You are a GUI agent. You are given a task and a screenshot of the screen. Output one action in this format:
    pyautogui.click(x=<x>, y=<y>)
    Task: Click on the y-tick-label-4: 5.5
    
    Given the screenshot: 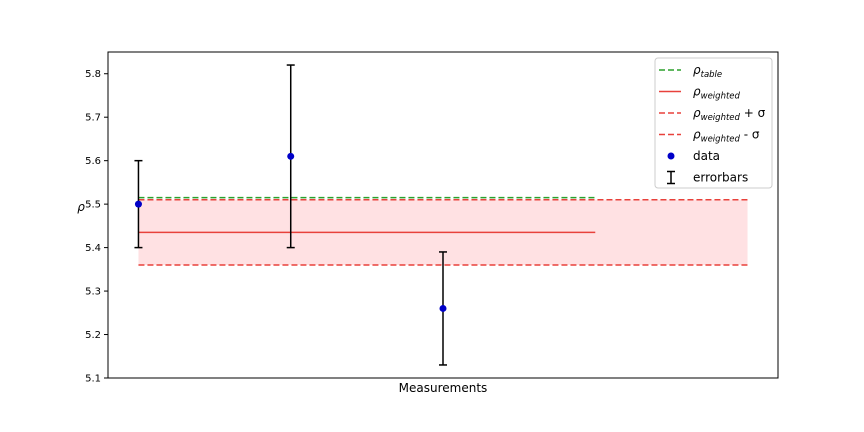 What is the action you would take?
    pyautogui.click(x=93, y=205)
    